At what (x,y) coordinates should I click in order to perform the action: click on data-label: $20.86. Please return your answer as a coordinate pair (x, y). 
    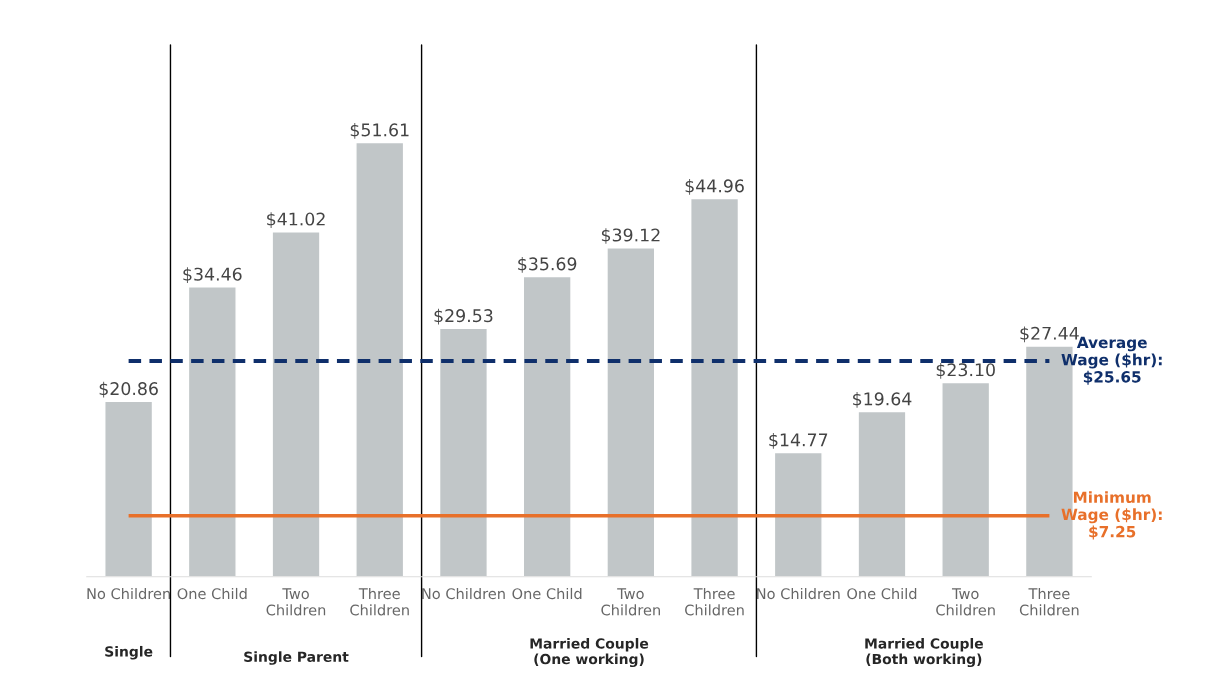
    Looking at the image, I should click on (128, 389).